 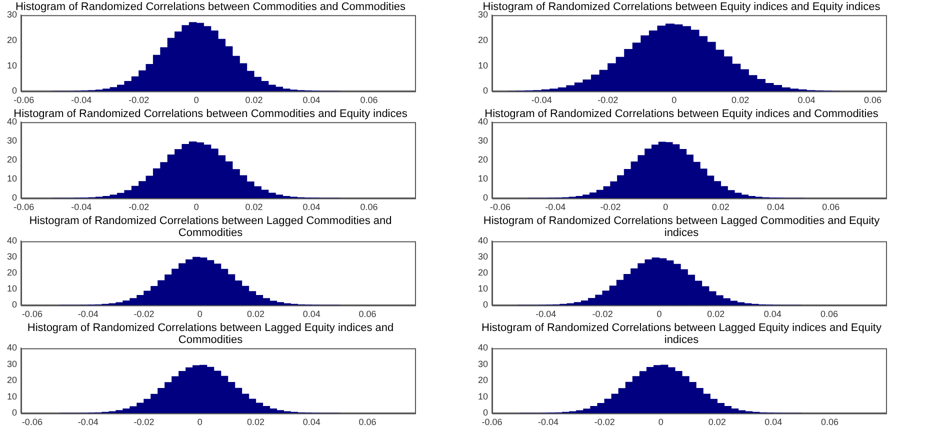 I want to click on chart-title: Histogram of Randomized Correlations between Commodities and Commodities, so click(x=210, y=7).